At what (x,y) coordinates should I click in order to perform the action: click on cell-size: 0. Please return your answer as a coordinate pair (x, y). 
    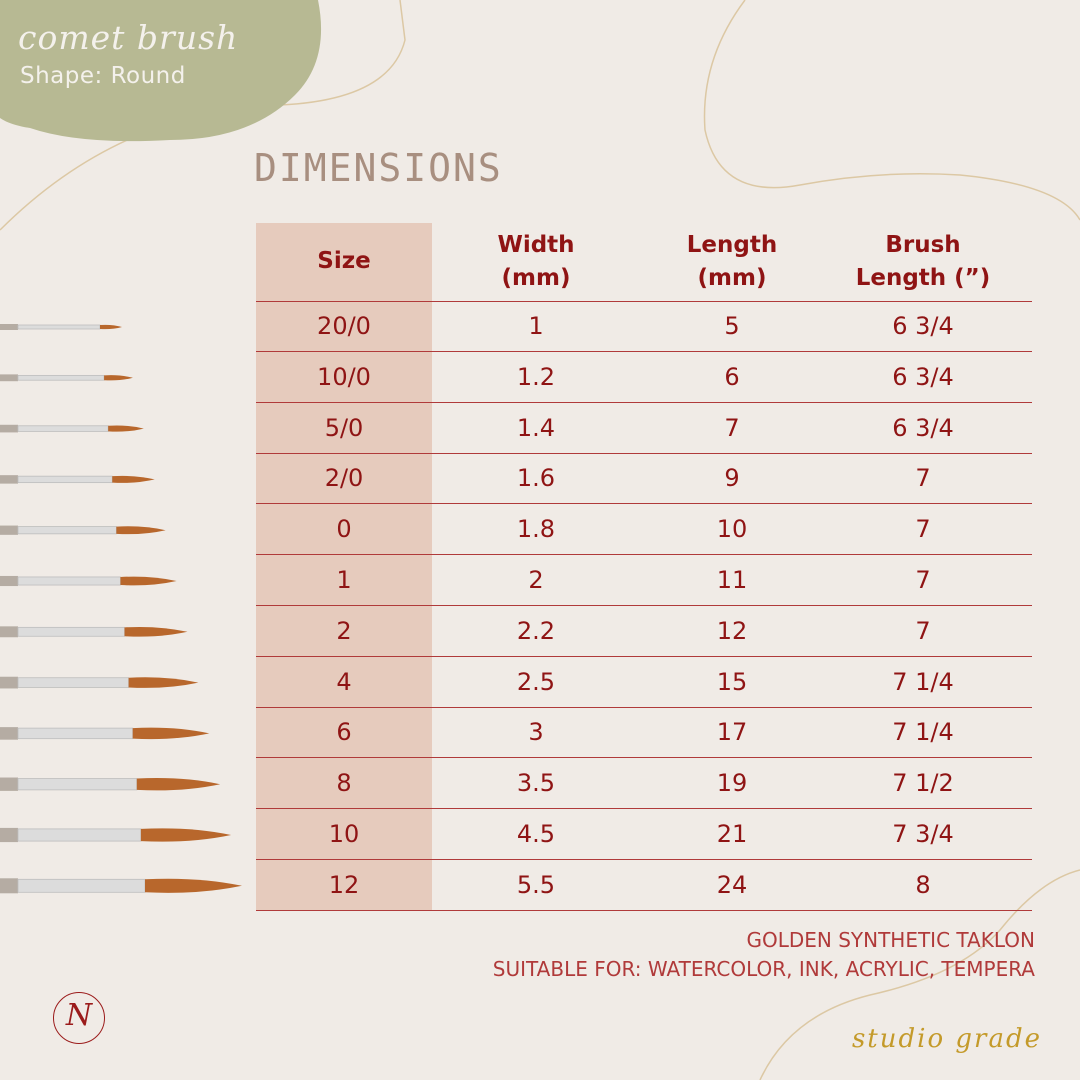
    Looking at the image, I should click on (344, 529).